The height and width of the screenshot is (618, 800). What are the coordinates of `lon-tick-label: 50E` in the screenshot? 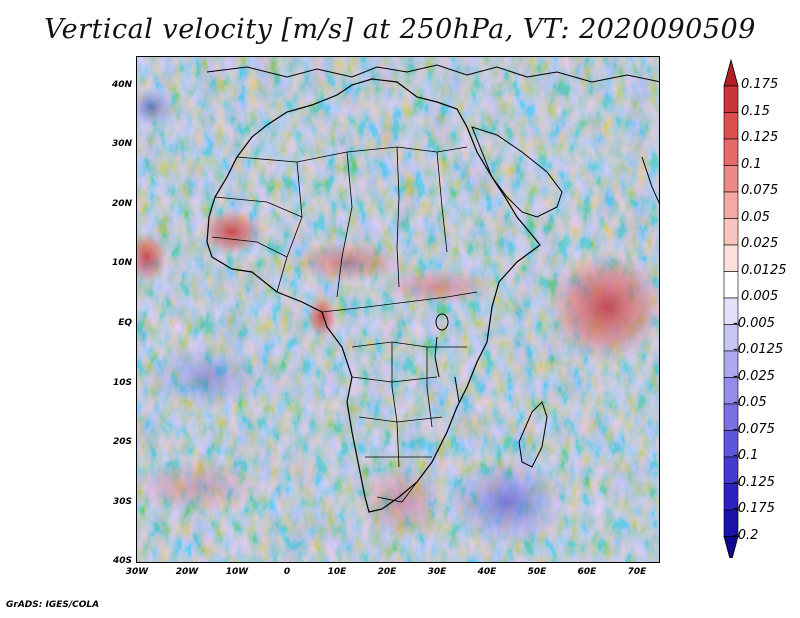 It's located at (537, 572).